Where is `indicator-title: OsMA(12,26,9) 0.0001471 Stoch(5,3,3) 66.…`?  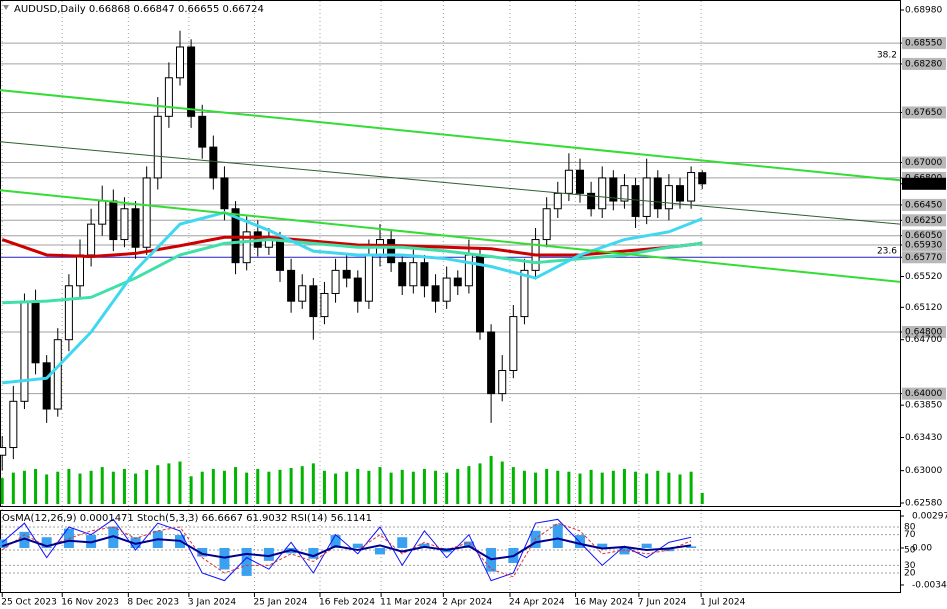 indicator-title: OsMA(12,26,9) 0.0001471 Stoch(5,3,3) 66.… is located at coordinates (187, 518).